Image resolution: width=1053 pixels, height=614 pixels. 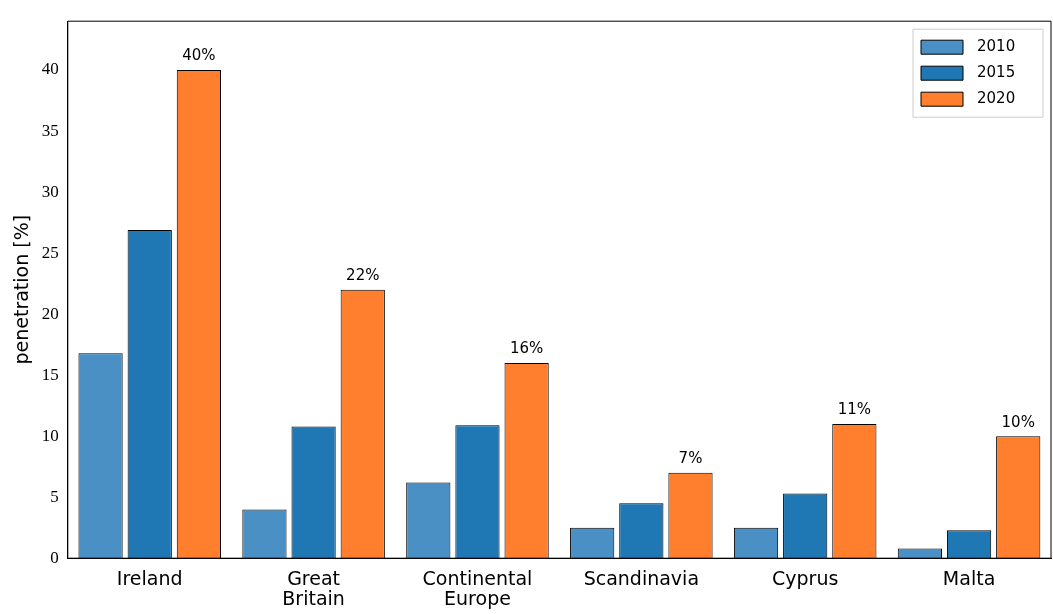 I want to click on y-axis-title: penetration [%], so click(x=21, y=289).